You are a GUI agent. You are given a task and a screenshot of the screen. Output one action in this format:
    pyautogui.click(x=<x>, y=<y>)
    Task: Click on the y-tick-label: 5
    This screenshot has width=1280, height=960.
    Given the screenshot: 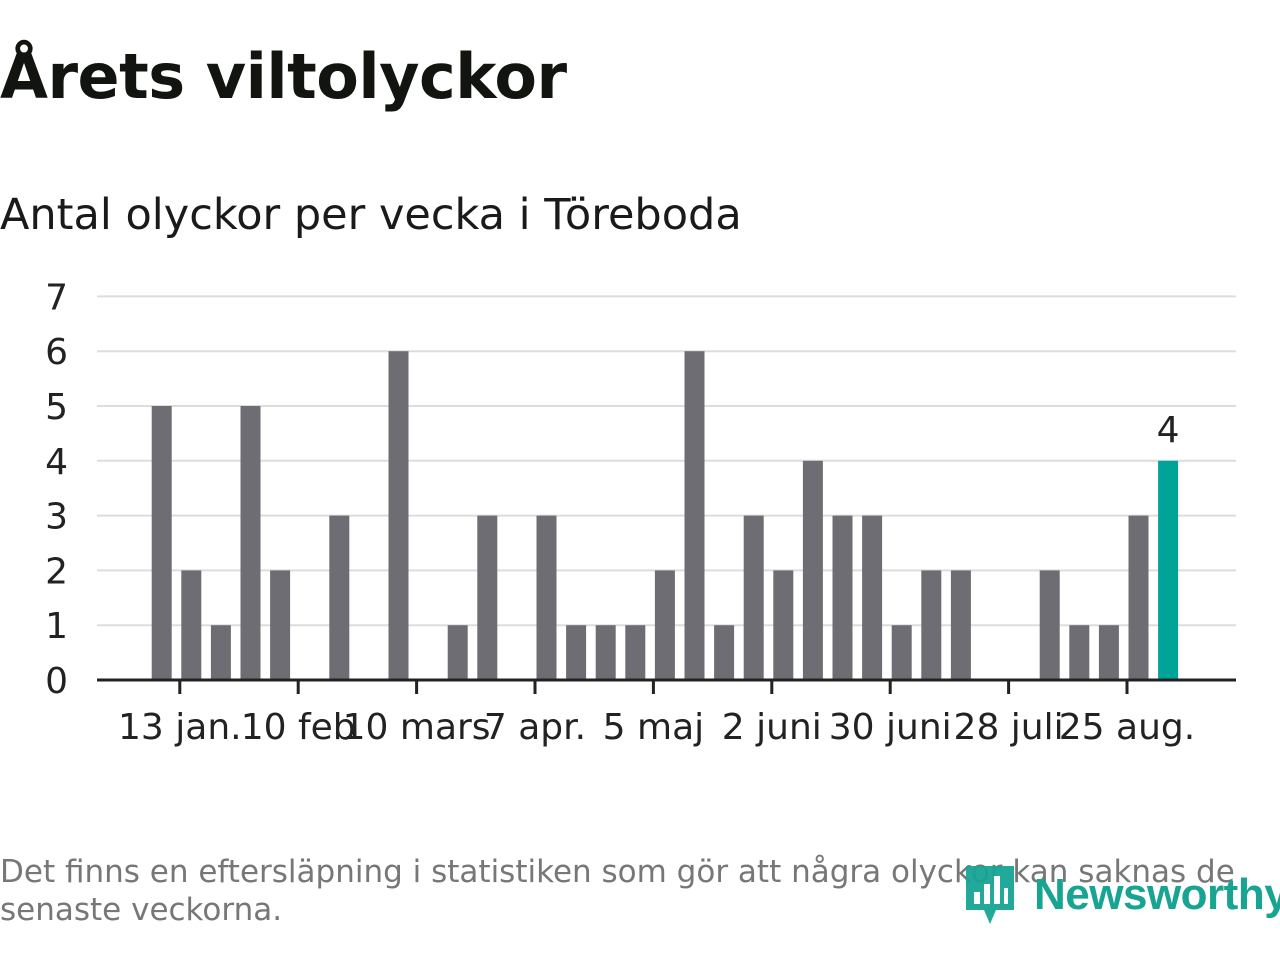 What is the action you would take?
    pyautogui.click(x=56, y=407)
    